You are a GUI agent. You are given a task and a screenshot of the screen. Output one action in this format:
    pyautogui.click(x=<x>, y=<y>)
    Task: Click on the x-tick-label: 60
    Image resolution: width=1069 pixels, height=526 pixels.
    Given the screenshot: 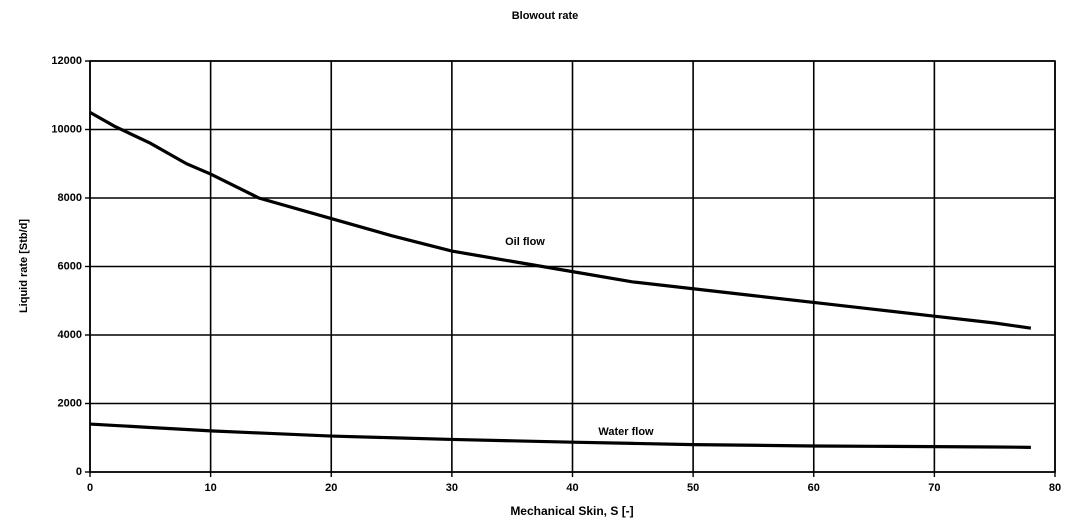 What is the action you would take?
    pyautogui.click(x=814, y=488)
    